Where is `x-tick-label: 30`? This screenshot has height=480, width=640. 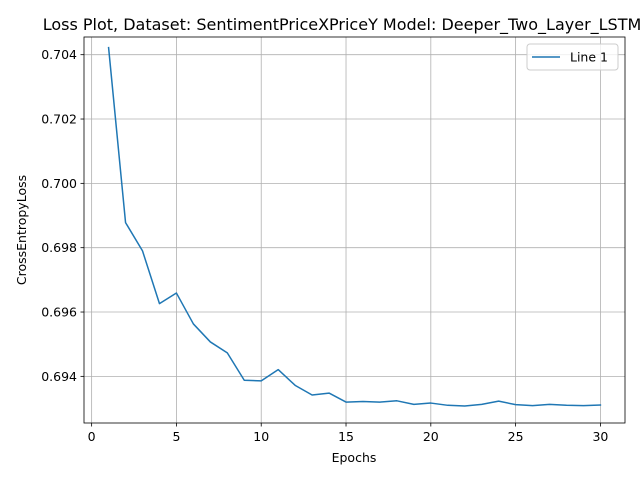
x-tick-label: 30 is located at coordinates (600, 436).